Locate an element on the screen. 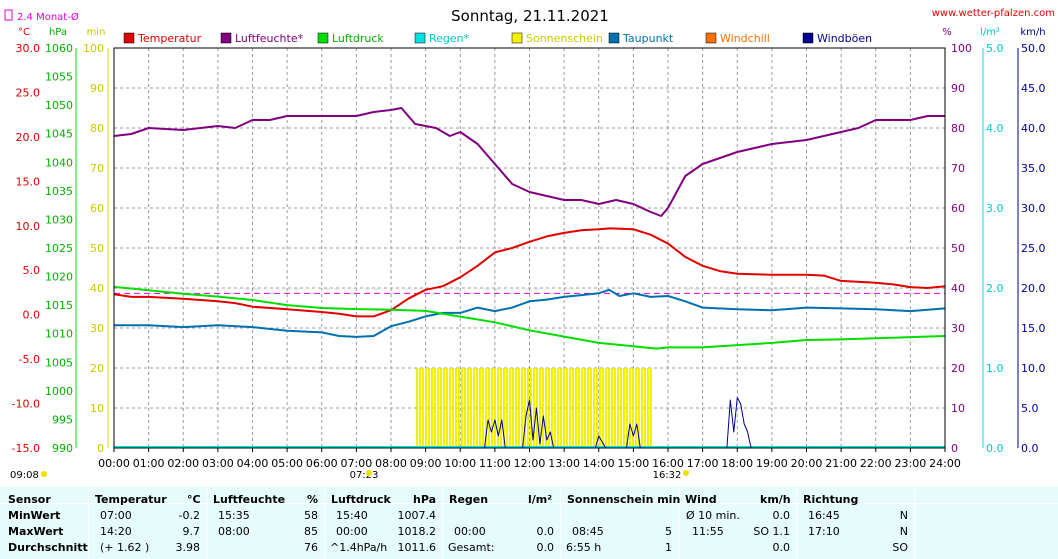 The height and width of the screenshot is (559, 1058). pressure-tick-label: 1005 is located at coordinates (59, 362).